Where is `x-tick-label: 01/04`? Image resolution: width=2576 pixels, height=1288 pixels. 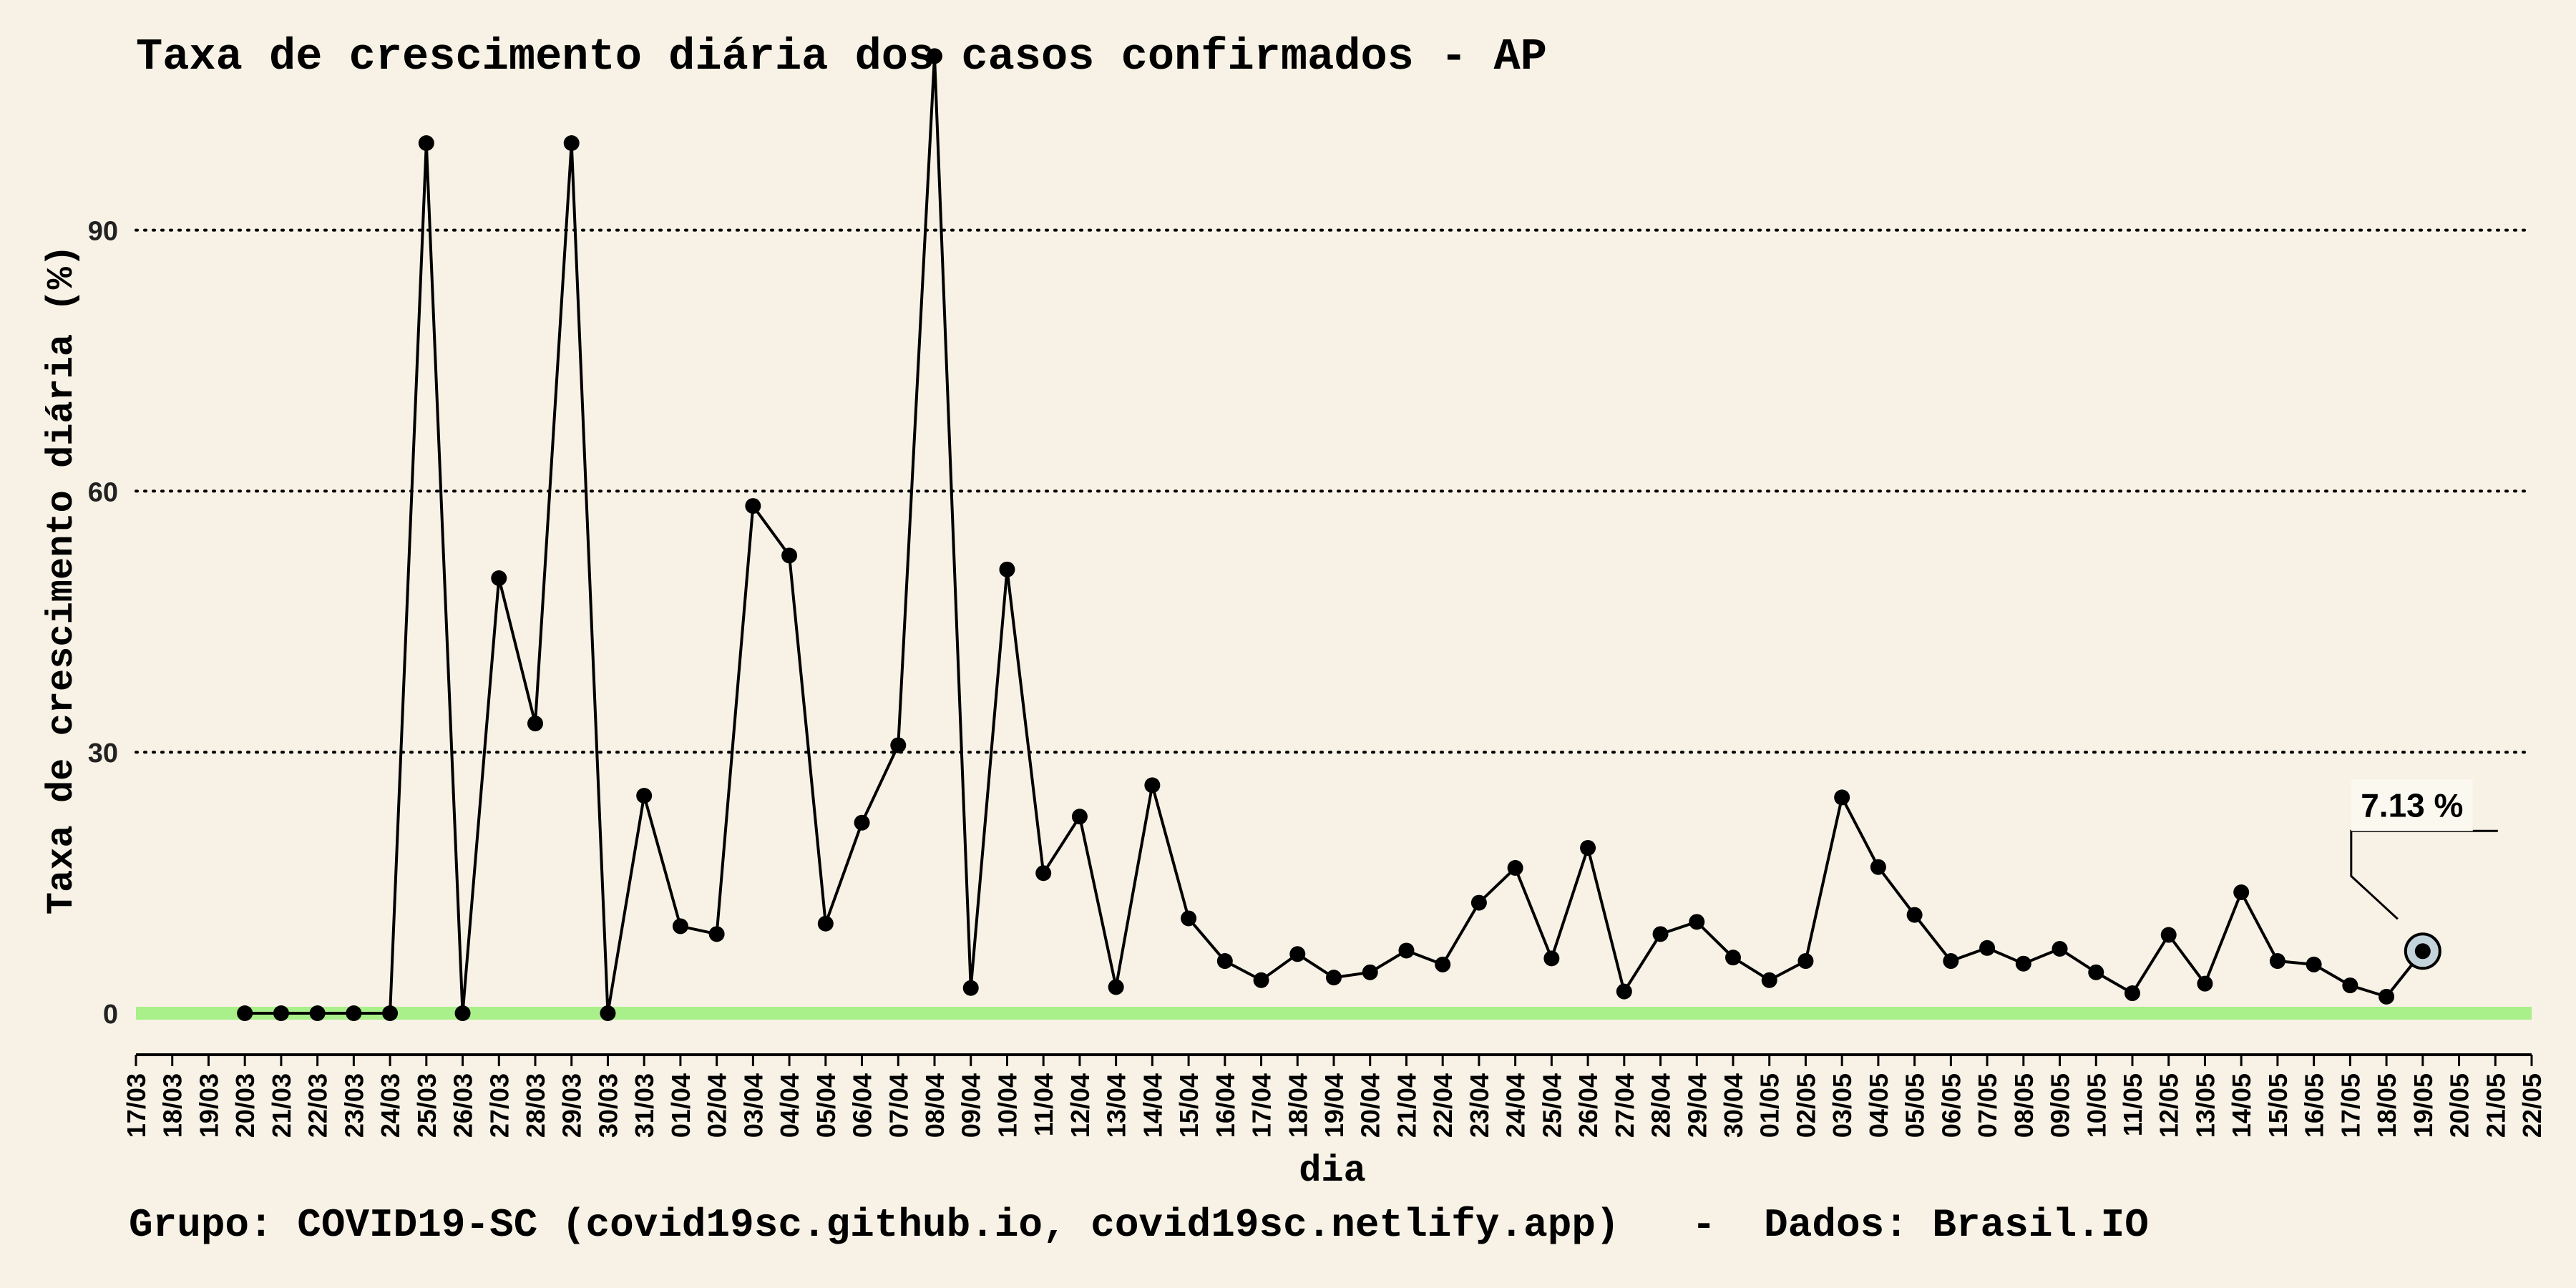 x-tick-label: 01/04 is located at coordinates (681, 1105).